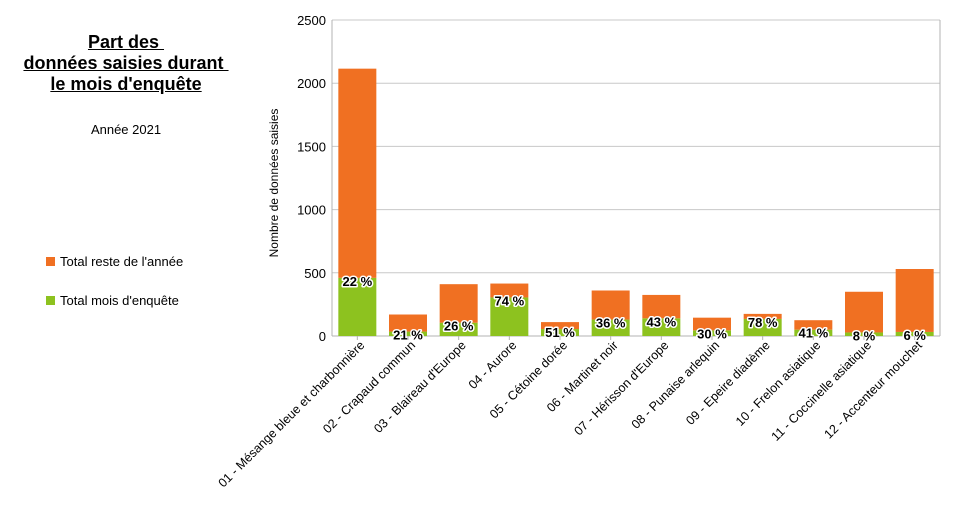 The height and width of the screenshot is (520, 962). What do you see at coordinates (126, 129) in the screenshot?
I see `chart-subtitle: Année 2021` at bounding box center [126, 129].